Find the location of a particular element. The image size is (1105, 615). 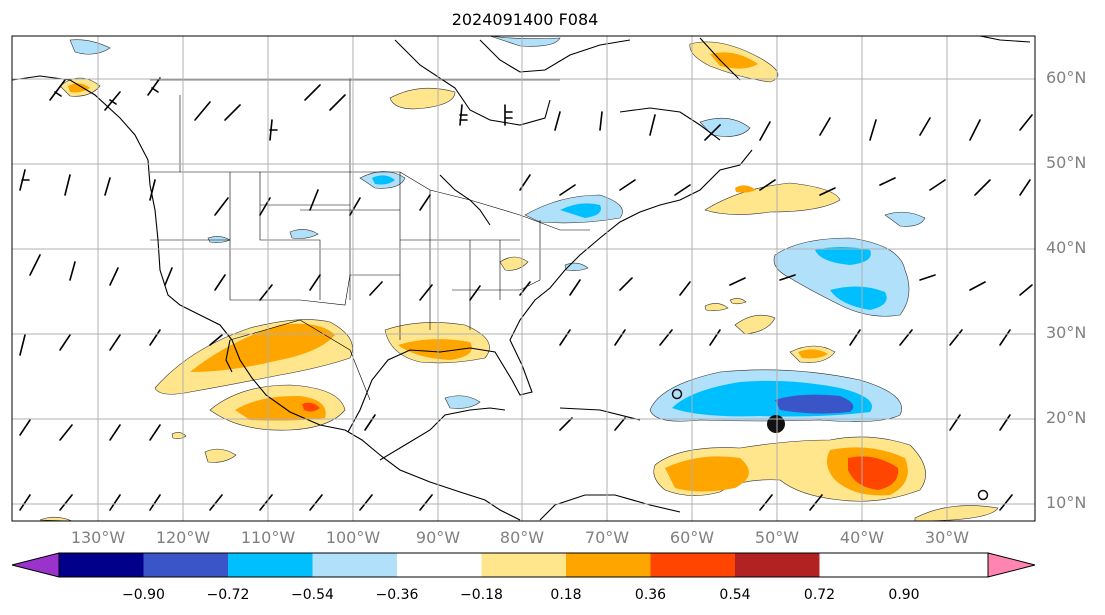

lat-label-30n: 30°N is located at coordinates (1066, 332).